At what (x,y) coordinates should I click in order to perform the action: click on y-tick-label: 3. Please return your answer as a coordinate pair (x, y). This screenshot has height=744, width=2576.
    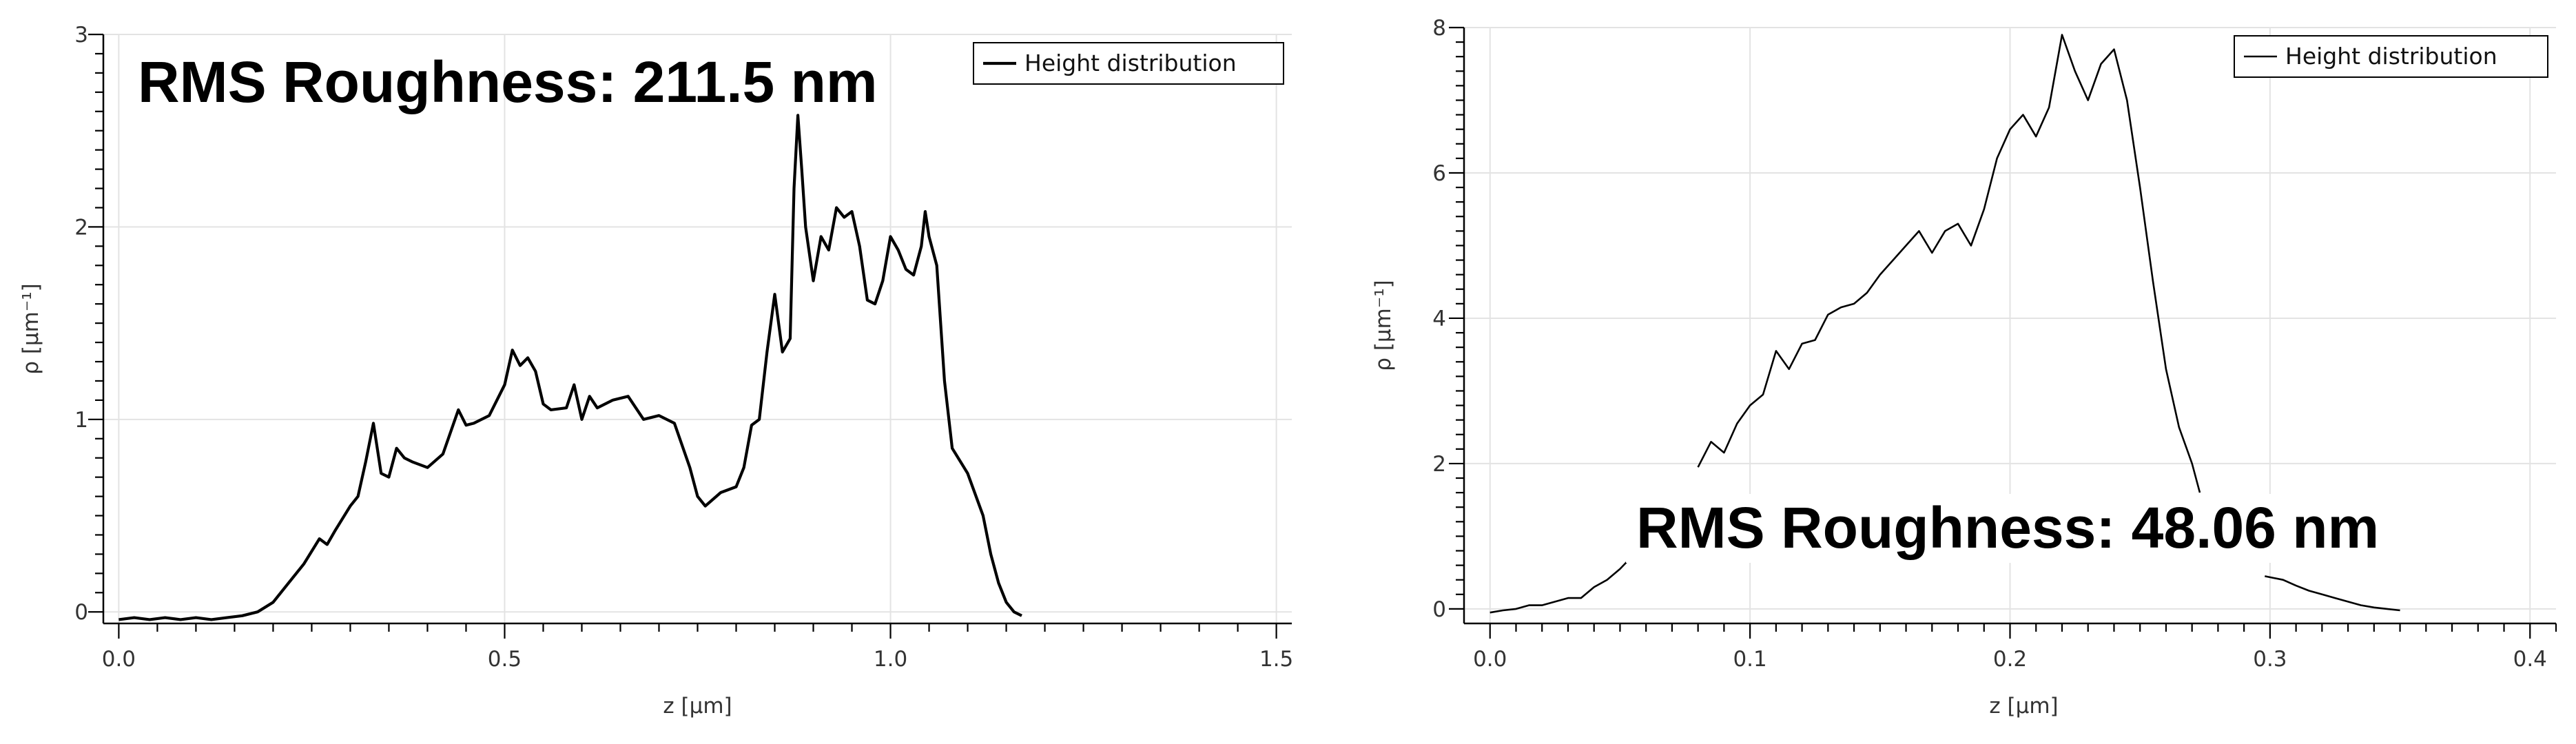
    Looking at the image, I should click on (81, 35).